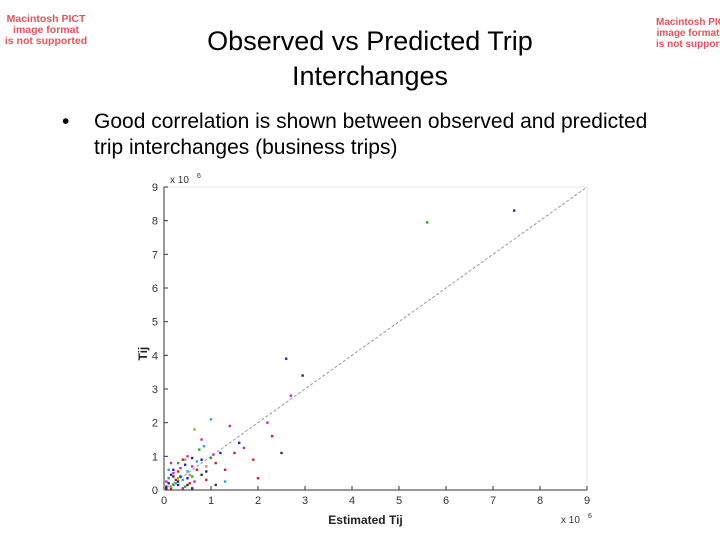 Image resolution: width=720 pixels, height=540 pixels. What do you see at coordinates (399, 501) in the screenshot?
I see `x-tick-label: 5` at bounding box center [399, 501].